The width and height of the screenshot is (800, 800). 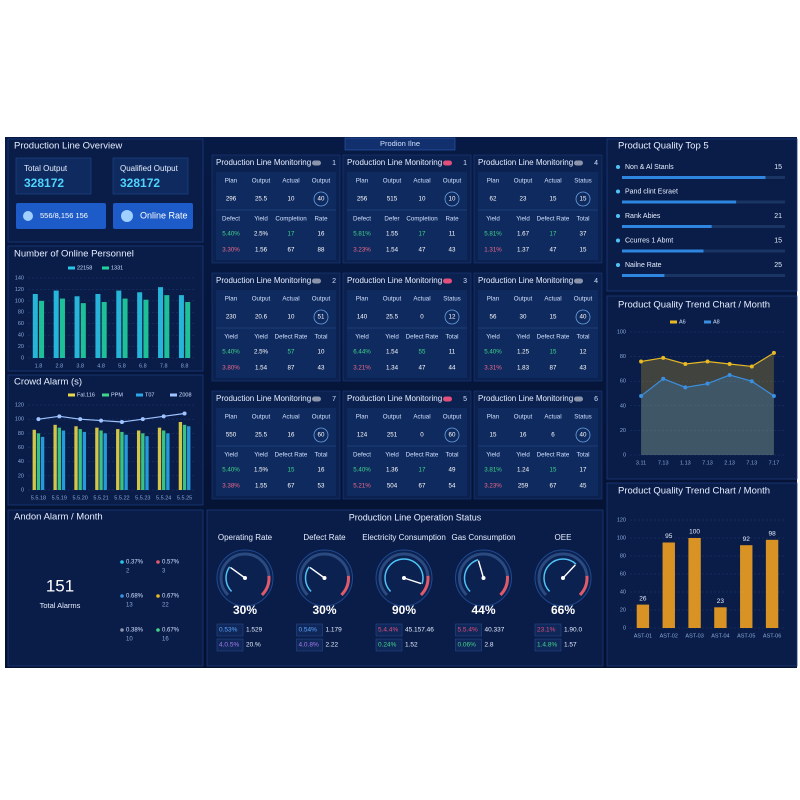 What do you see at coordinates (392, 368) in the screenshot?
I see `cell: 1.34` at bounding box center [392, 368].